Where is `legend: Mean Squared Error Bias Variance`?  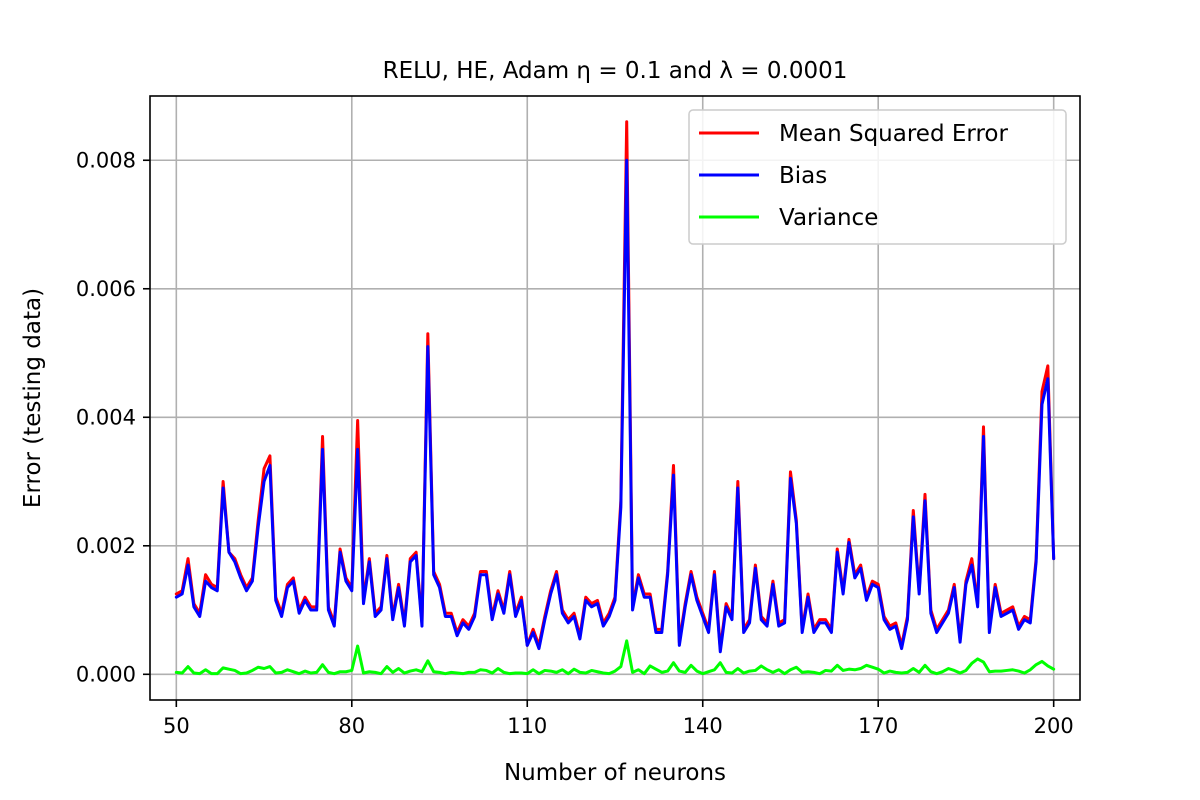 legend: Mean Squared Error Bias Variance is located at coordinates (877, 177).